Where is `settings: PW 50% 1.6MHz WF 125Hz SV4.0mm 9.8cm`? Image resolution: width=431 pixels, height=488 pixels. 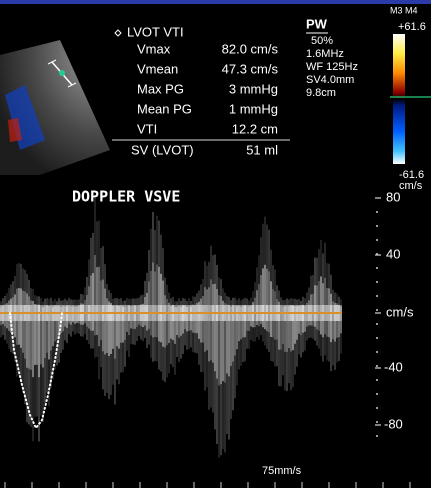
settings: PW 50% 1.6MHz WF 125Hz SV4.0mm 9.8cm is located at coordinates (332, 57).